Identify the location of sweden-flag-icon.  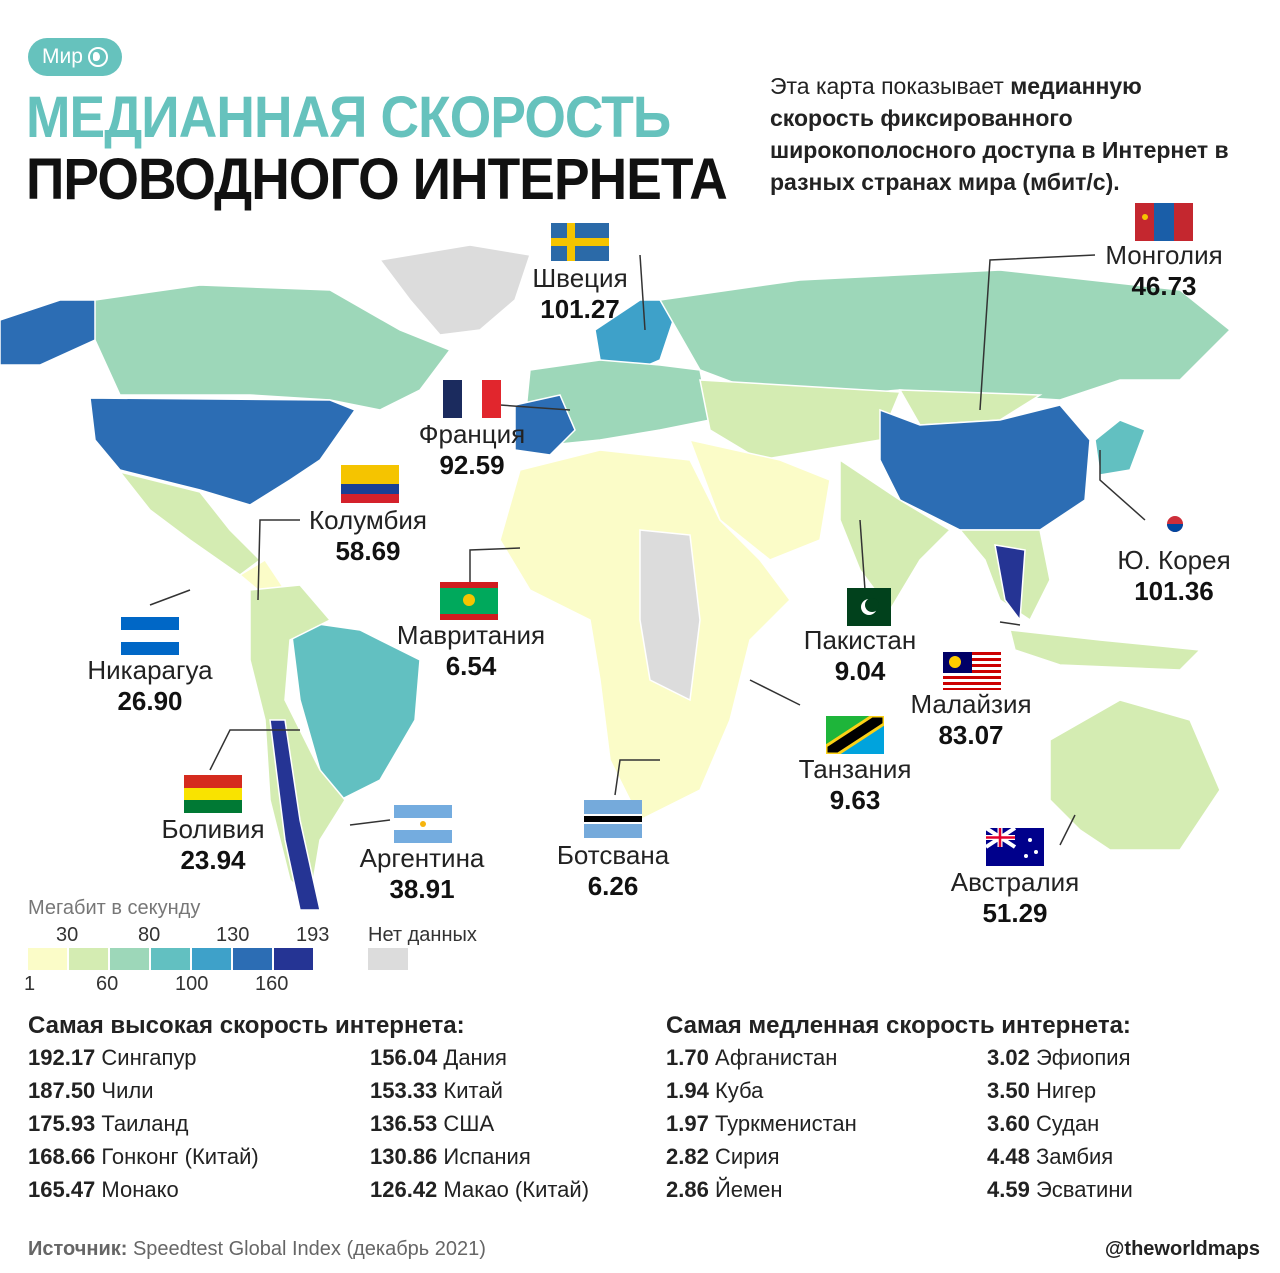
(580, 242).